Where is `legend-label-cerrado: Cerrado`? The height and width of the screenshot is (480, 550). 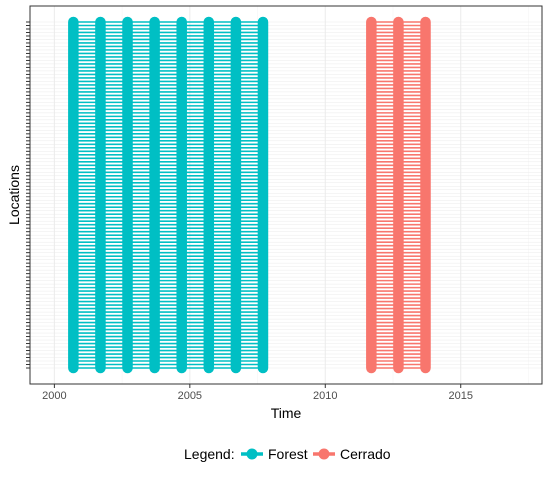 legend-label-cerrado: Cerrado is located at coordinates (365, 454).